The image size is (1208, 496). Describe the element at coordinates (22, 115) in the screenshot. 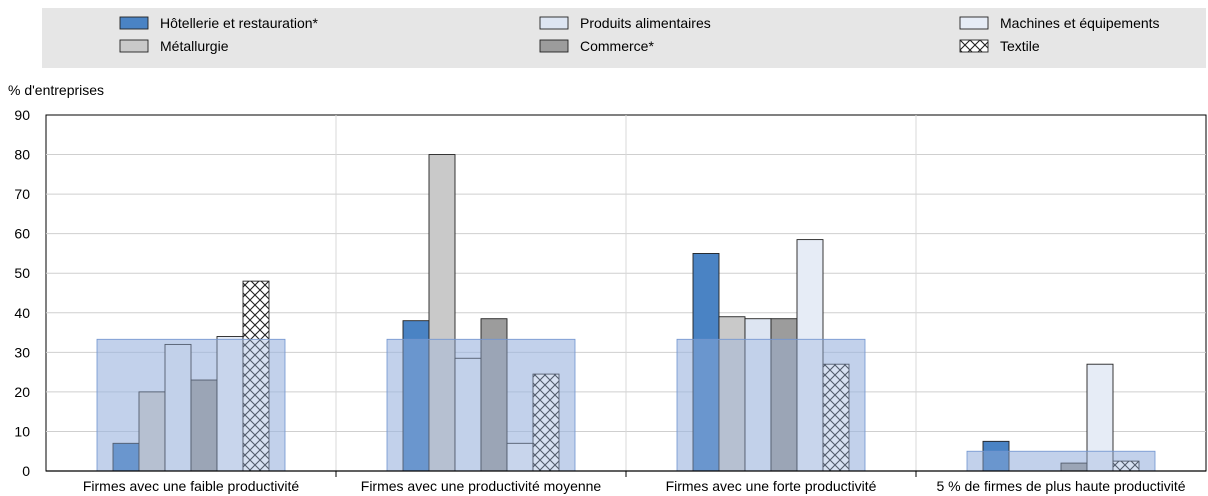

I see `y-tick-label: 90` at that location.